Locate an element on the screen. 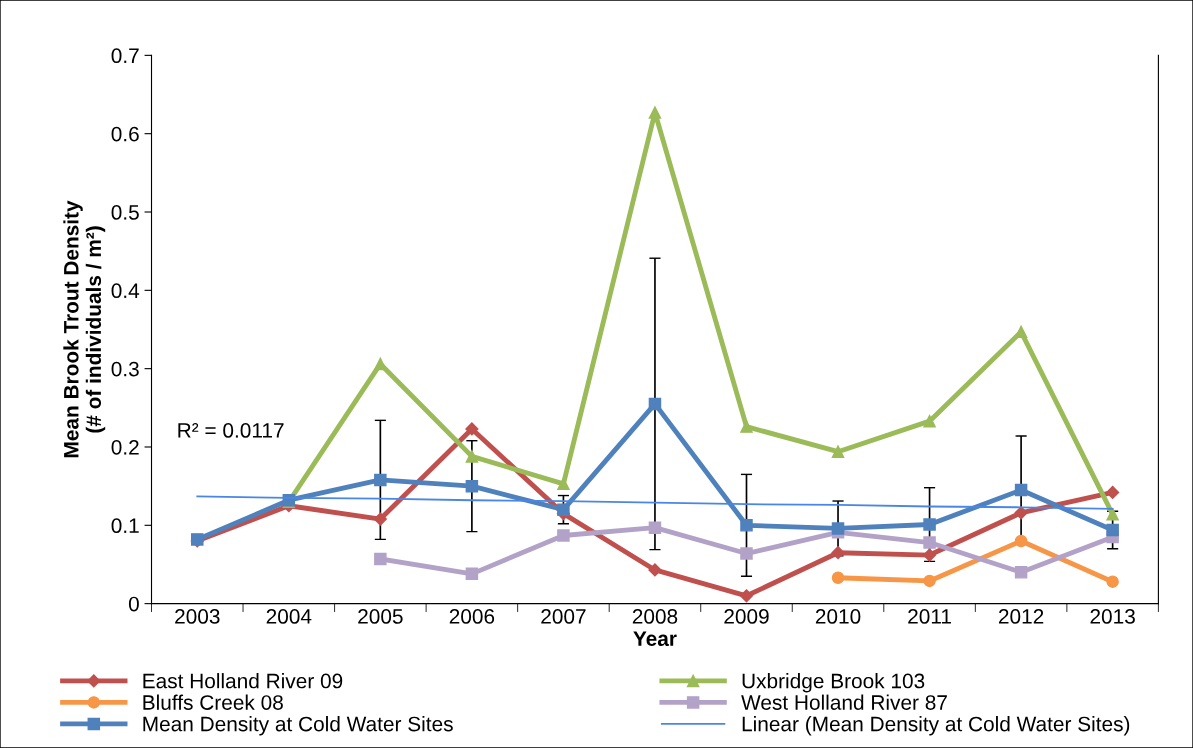 The image size is (1193, 748). x-tick-label: 2010 is located at coordinates (838, 616).